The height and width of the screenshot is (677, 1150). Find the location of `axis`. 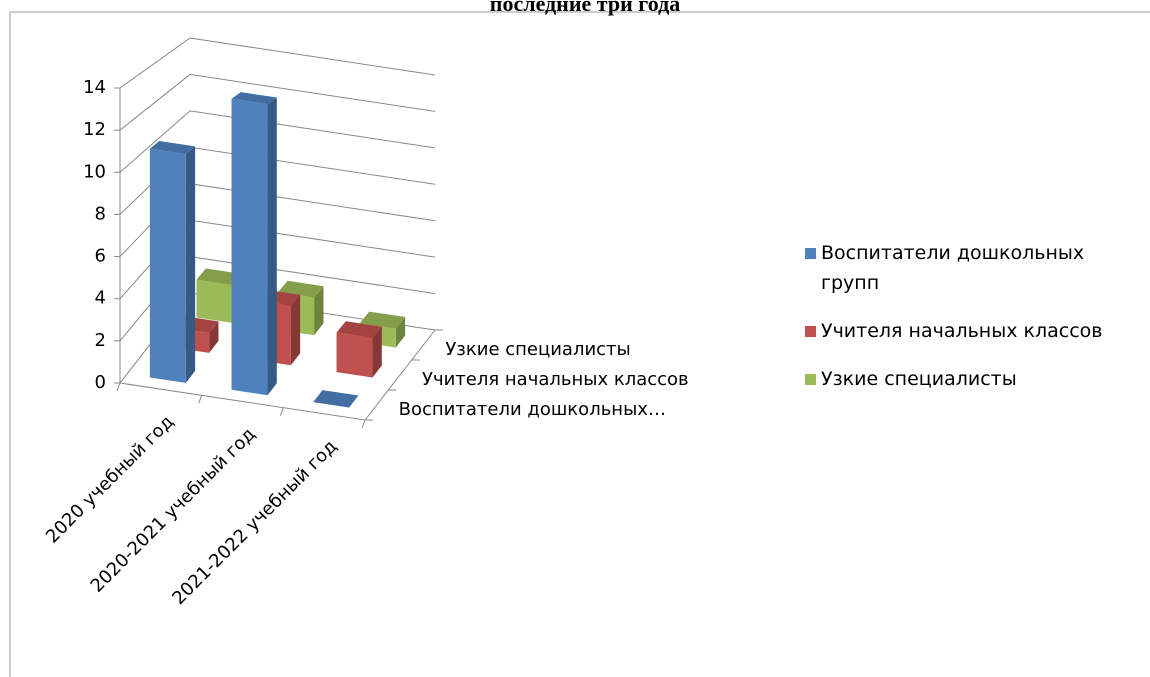

axis is located at coordinates (277, 254).